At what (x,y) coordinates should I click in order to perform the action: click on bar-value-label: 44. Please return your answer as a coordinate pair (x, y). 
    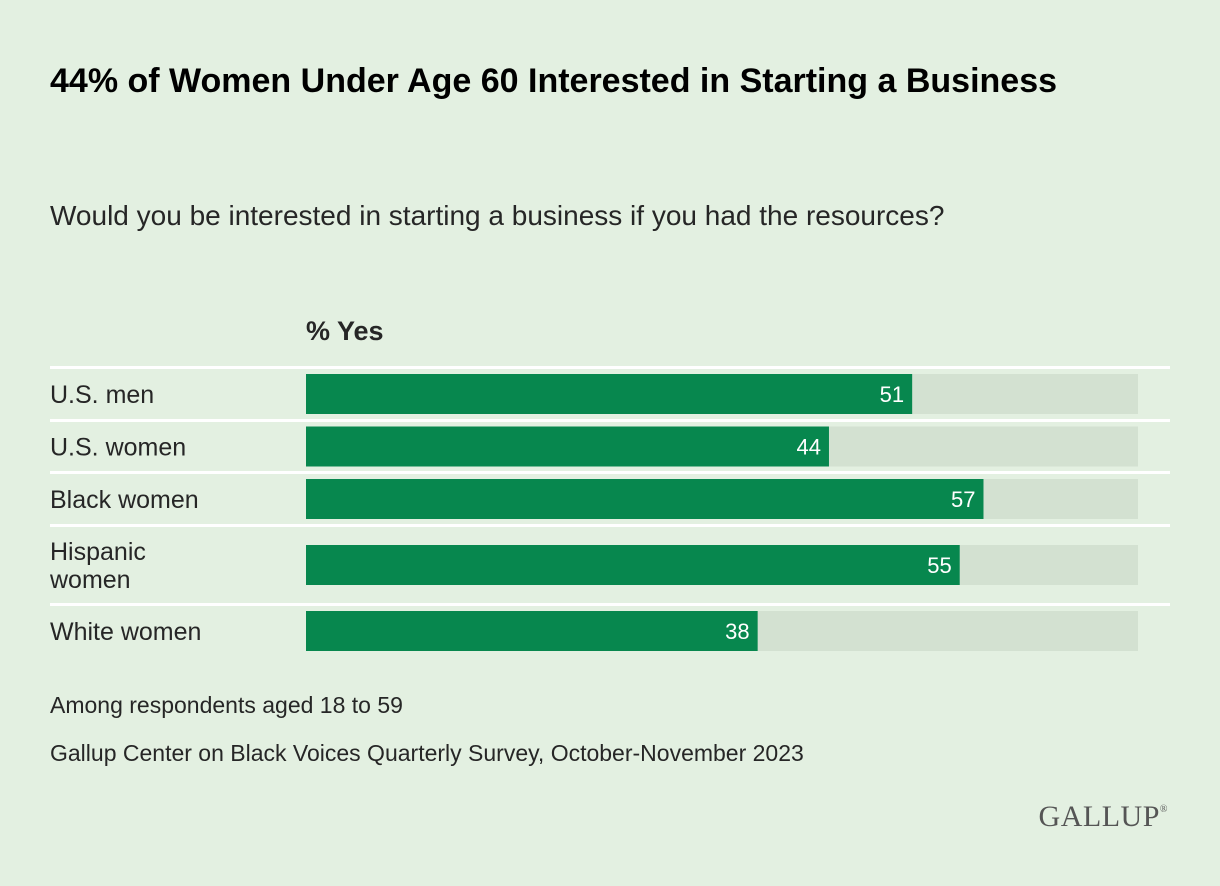
    Looking at the image, I should click on (808, 447).